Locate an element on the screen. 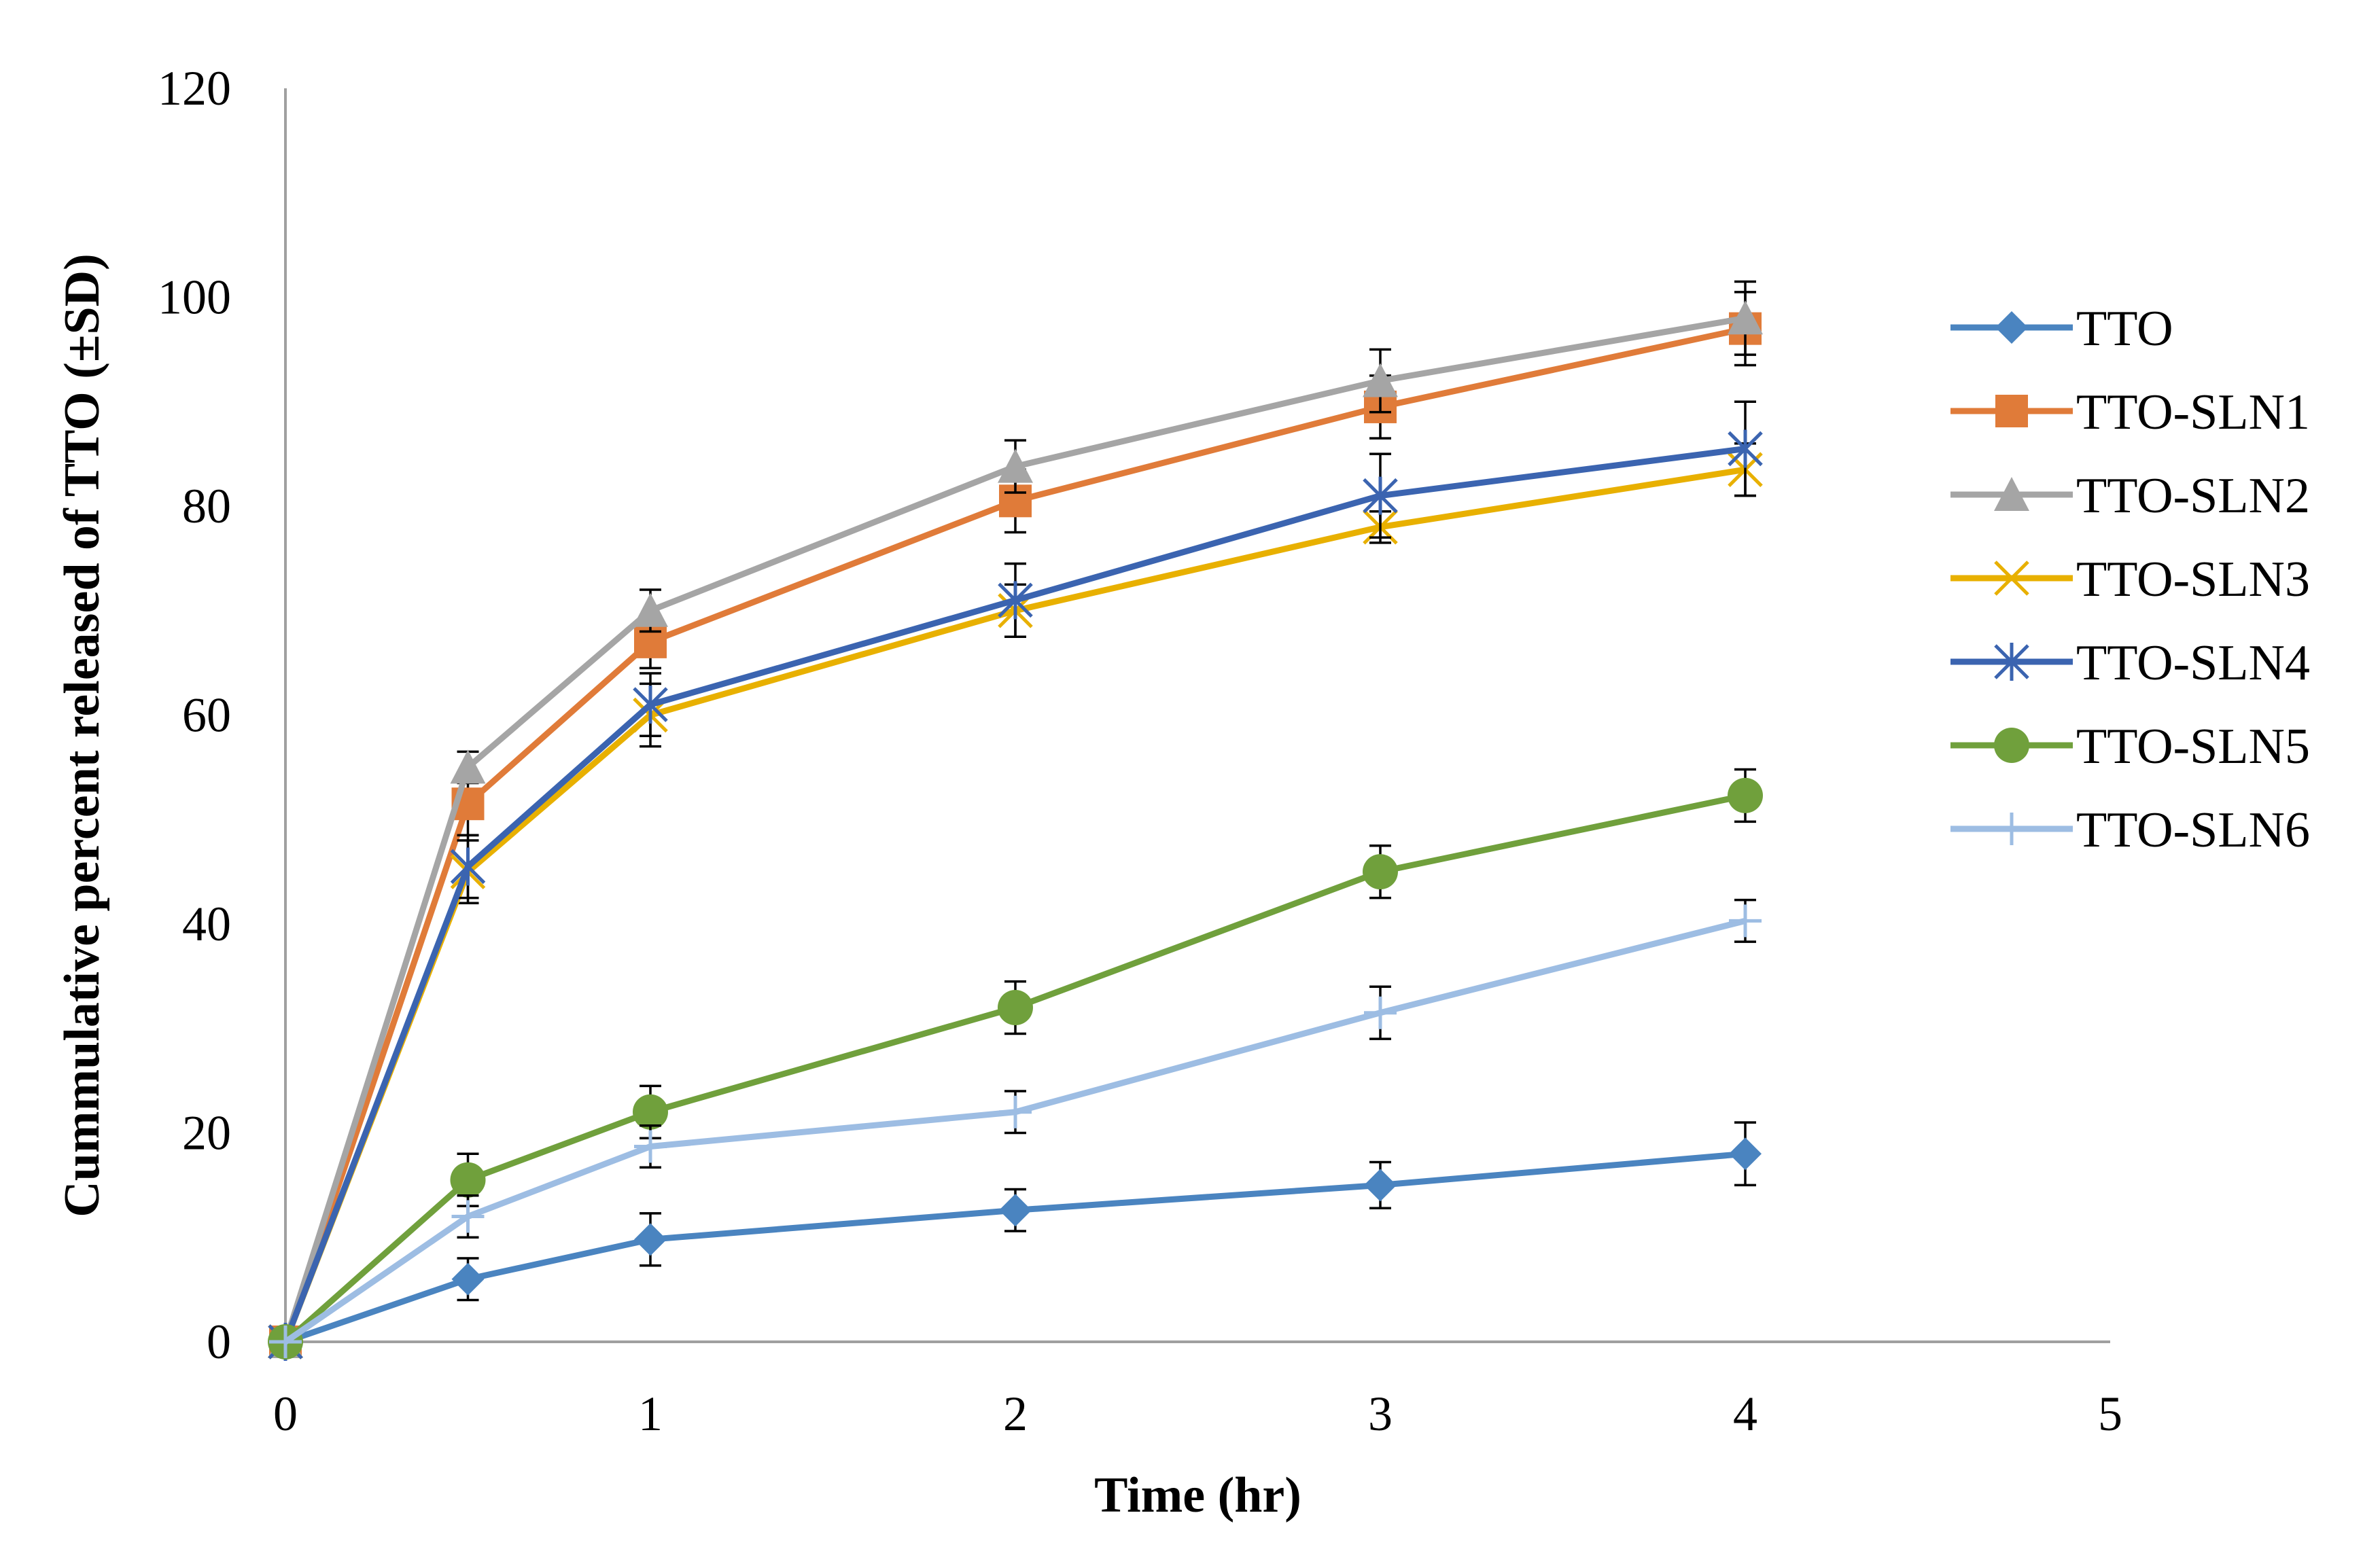 The height and width of the screenshot is (1547, 2380). y-tick-label: 80 is located at coordinates (207, 506).